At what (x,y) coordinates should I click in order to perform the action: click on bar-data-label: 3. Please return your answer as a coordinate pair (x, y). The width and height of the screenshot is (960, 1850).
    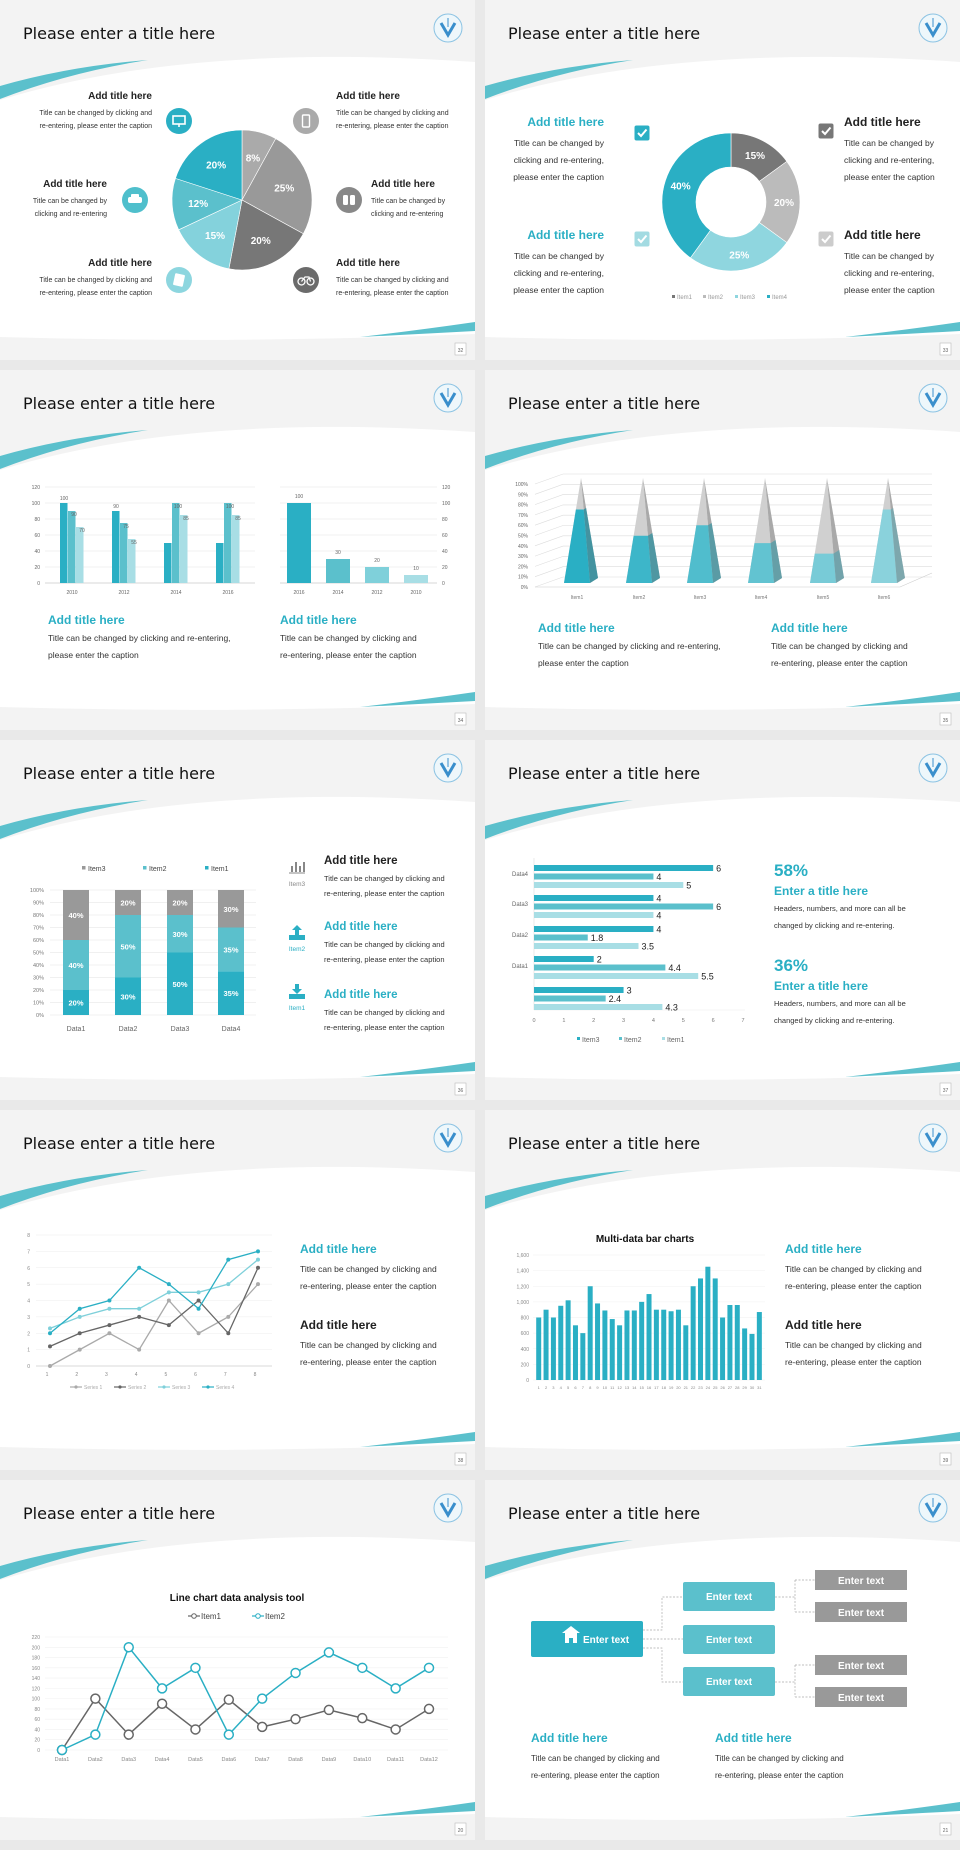
    Looking at the image, I should click on (629, 991).